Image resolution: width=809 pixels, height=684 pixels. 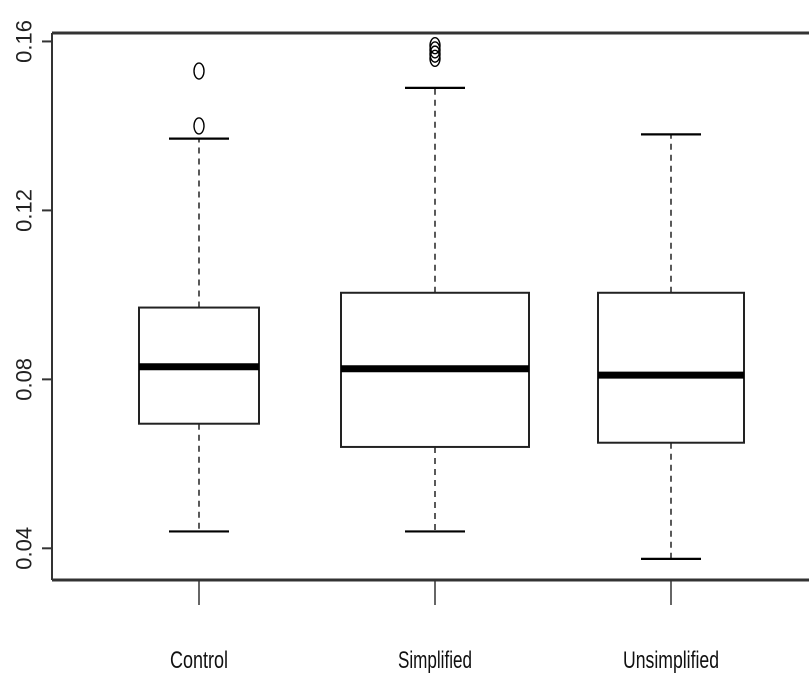 I want to click on y-axis: 0.04 0.08 0.12 0.16, so click(x=32, y=295).